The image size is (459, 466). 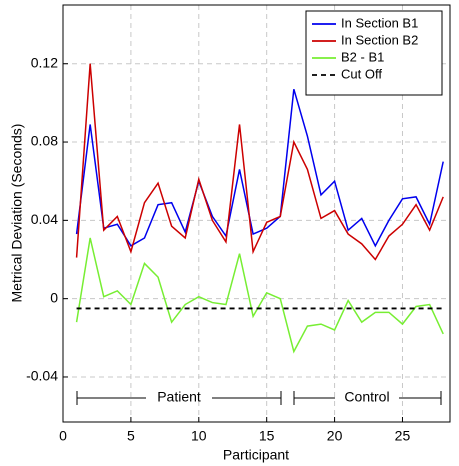 I want to click on y-tick-label: 0.08, so click(x=44, y=141).